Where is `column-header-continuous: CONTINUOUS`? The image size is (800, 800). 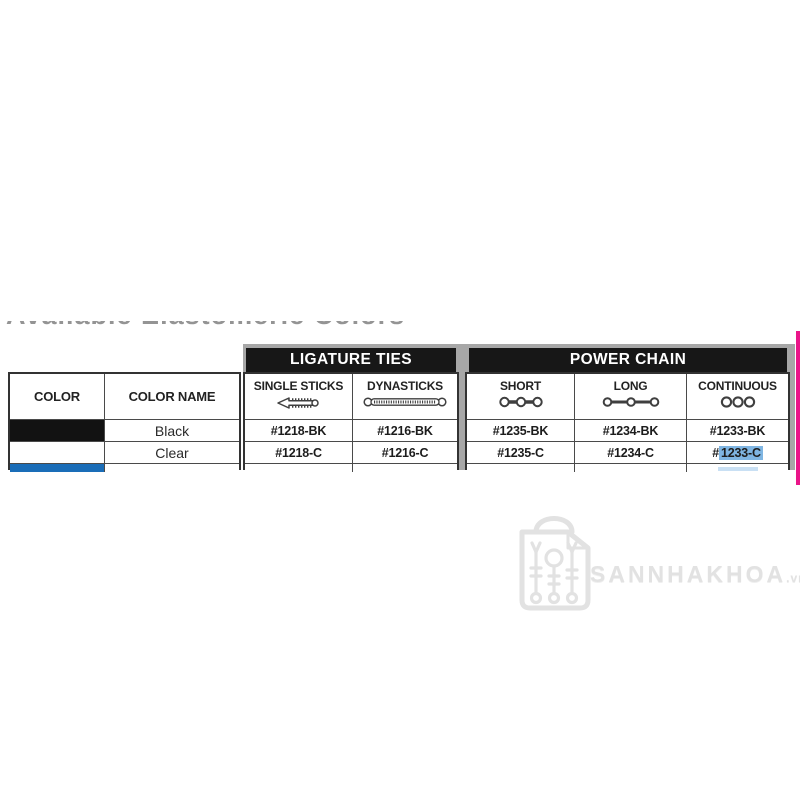 column-header-continuous: CONTINUOUS is located at coordinates (737, 397).